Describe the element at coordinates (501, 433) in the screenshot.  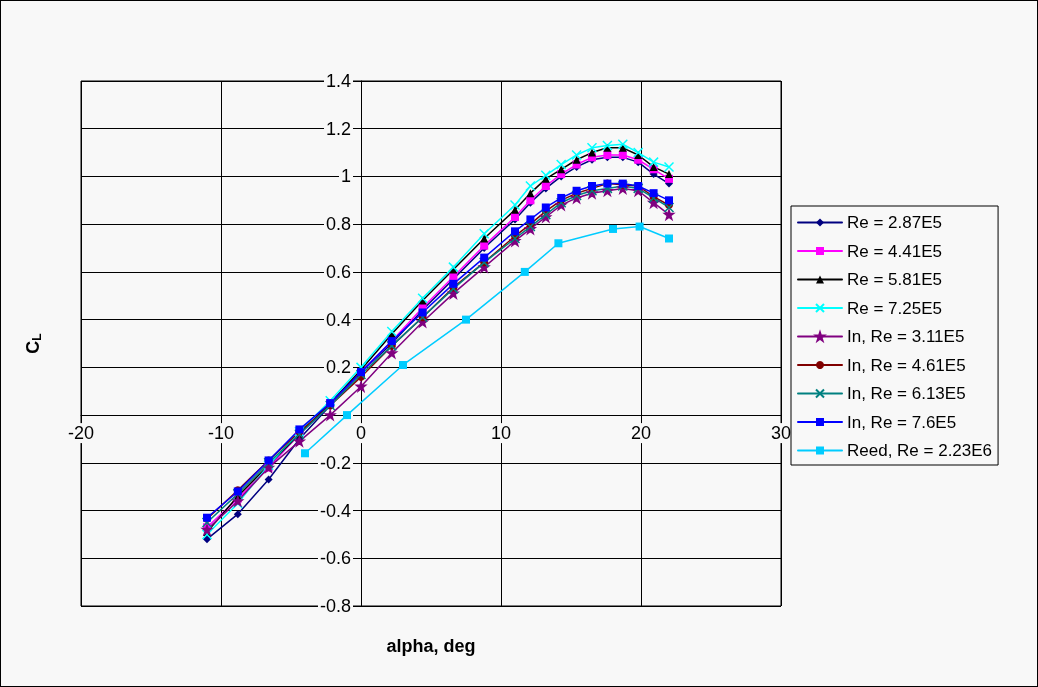
I see `x-tick-label: 10` at that location.